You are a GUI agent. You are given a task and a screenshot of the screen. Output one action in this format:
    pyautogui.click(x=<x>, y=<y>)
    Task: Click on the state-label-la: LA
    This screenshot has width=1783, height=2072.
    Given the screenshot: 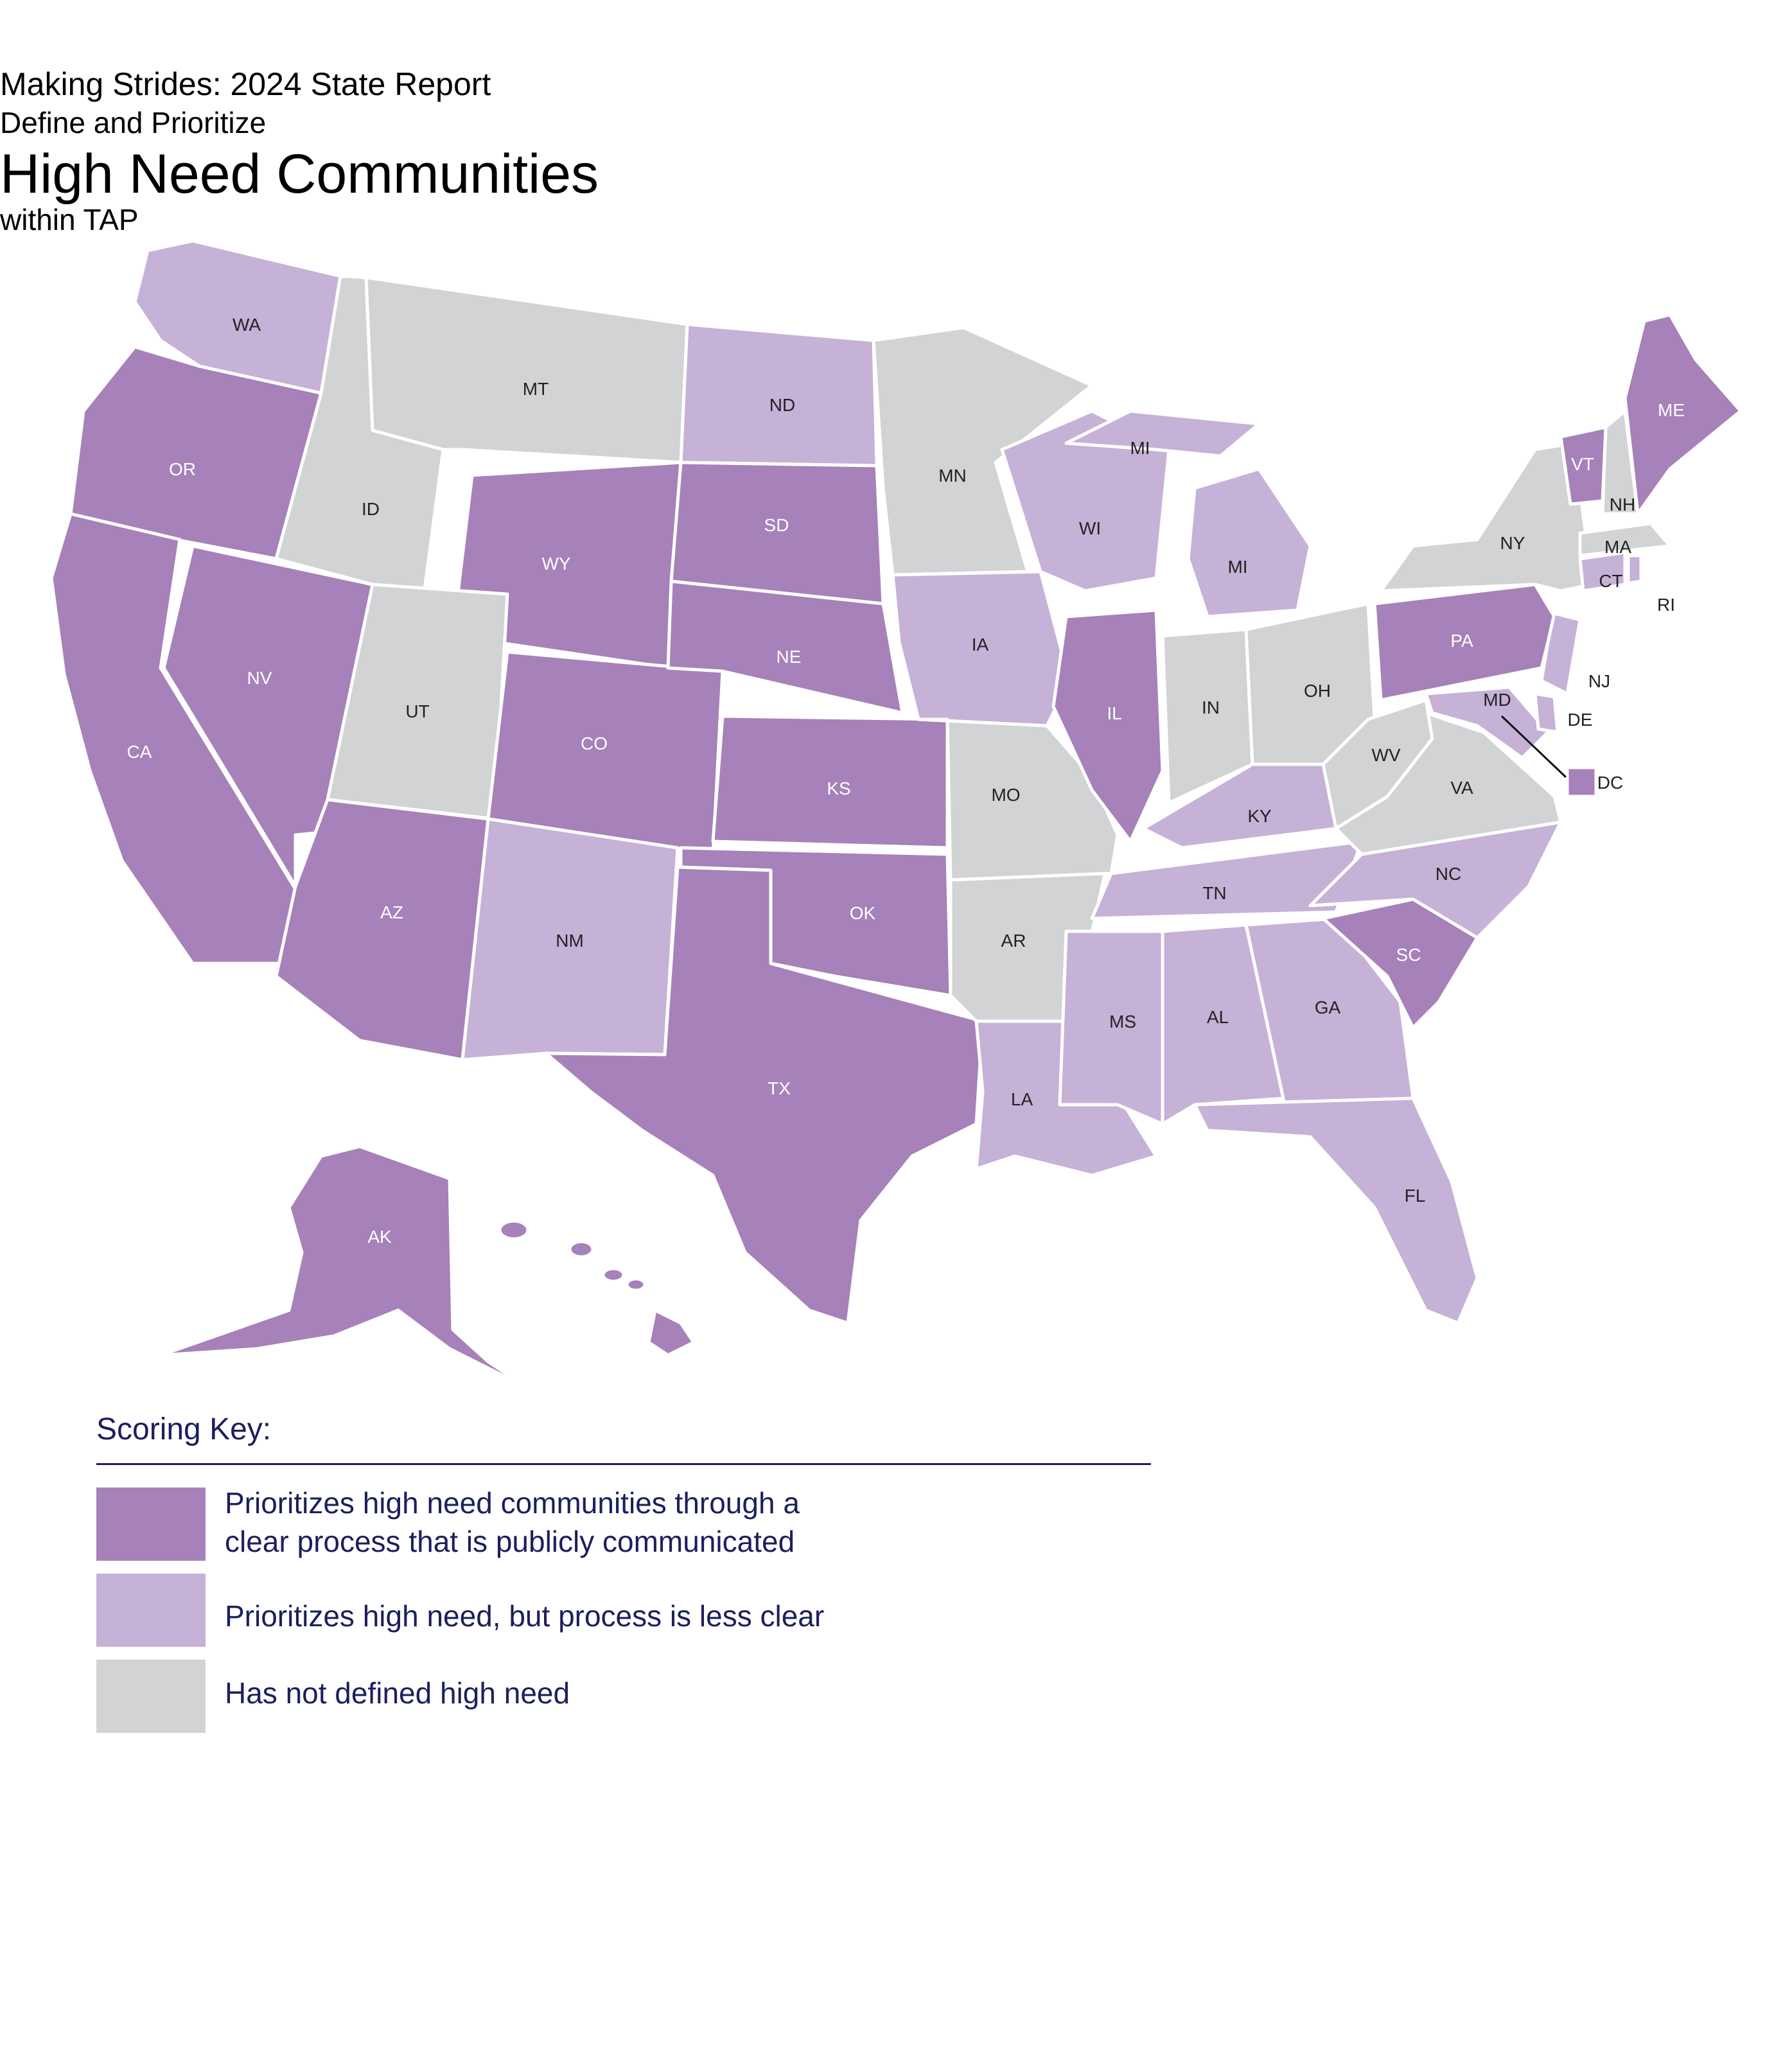 What is the action you would take?
    pyautogui.click(x=1022, y=1099)
    